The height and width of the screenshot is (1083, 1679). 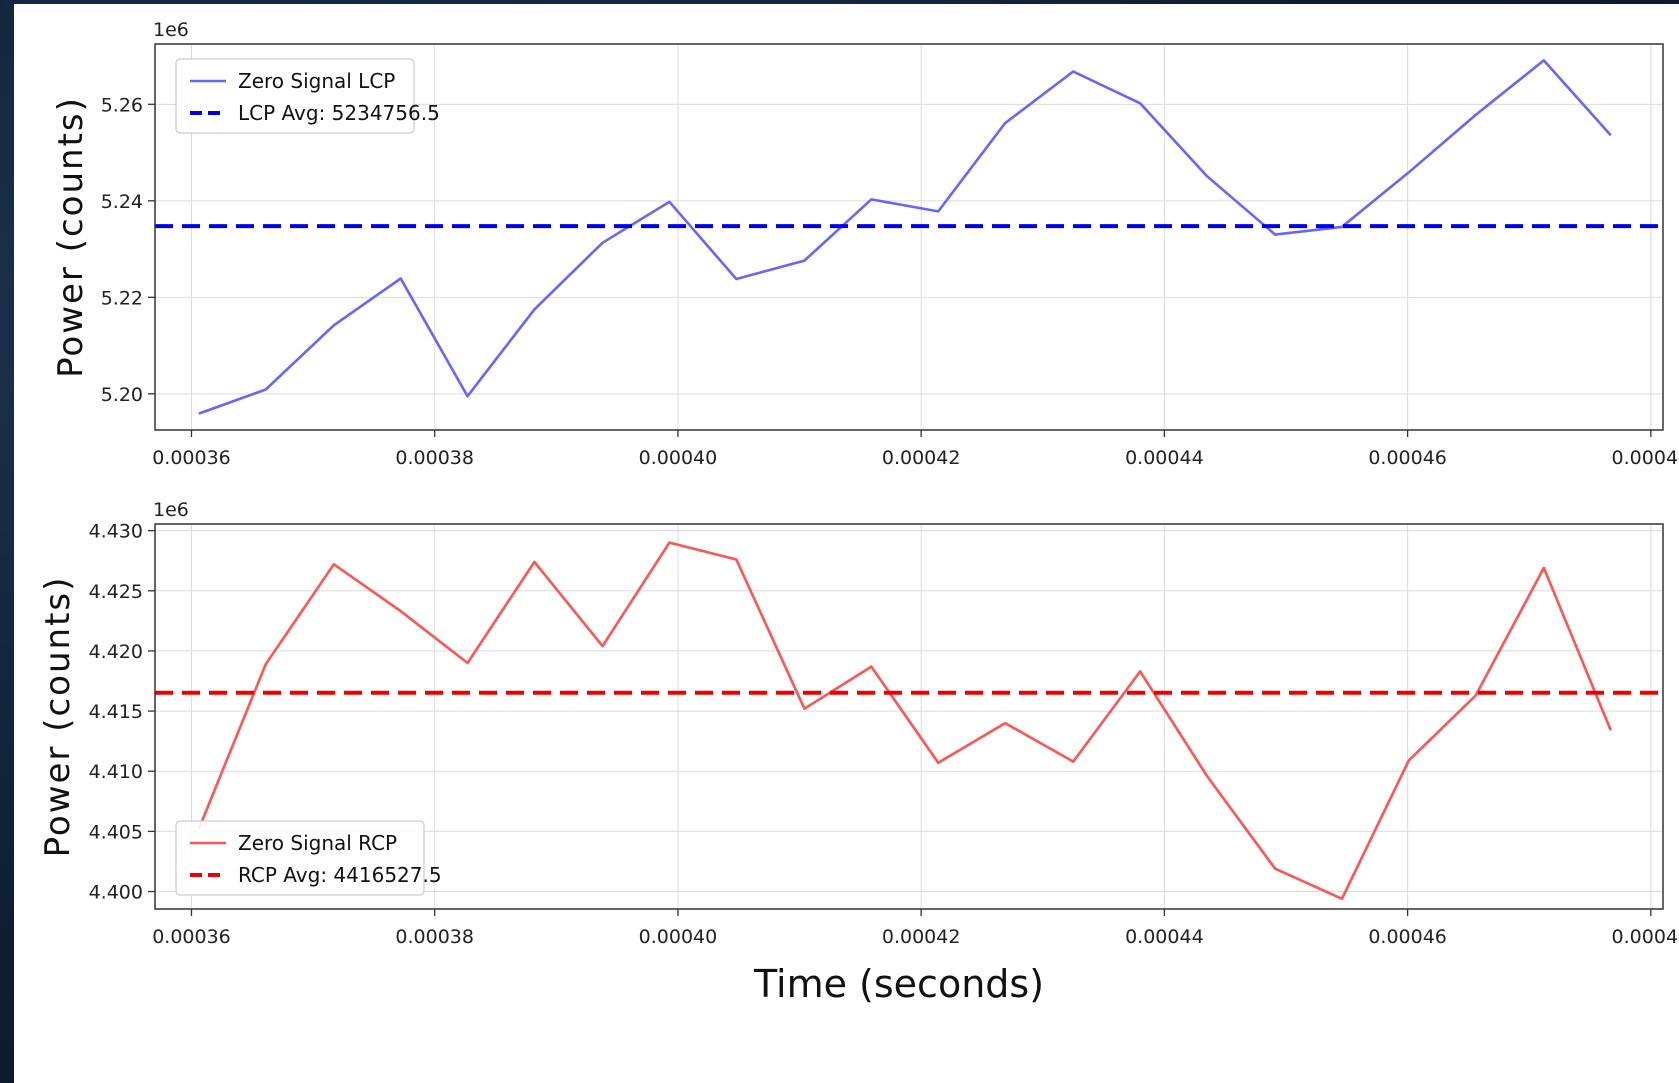 What do you see at coordinates (122, 395) in the screenshot?
I see `y-tick-label: 5.20` at bounding box center [122, 395].